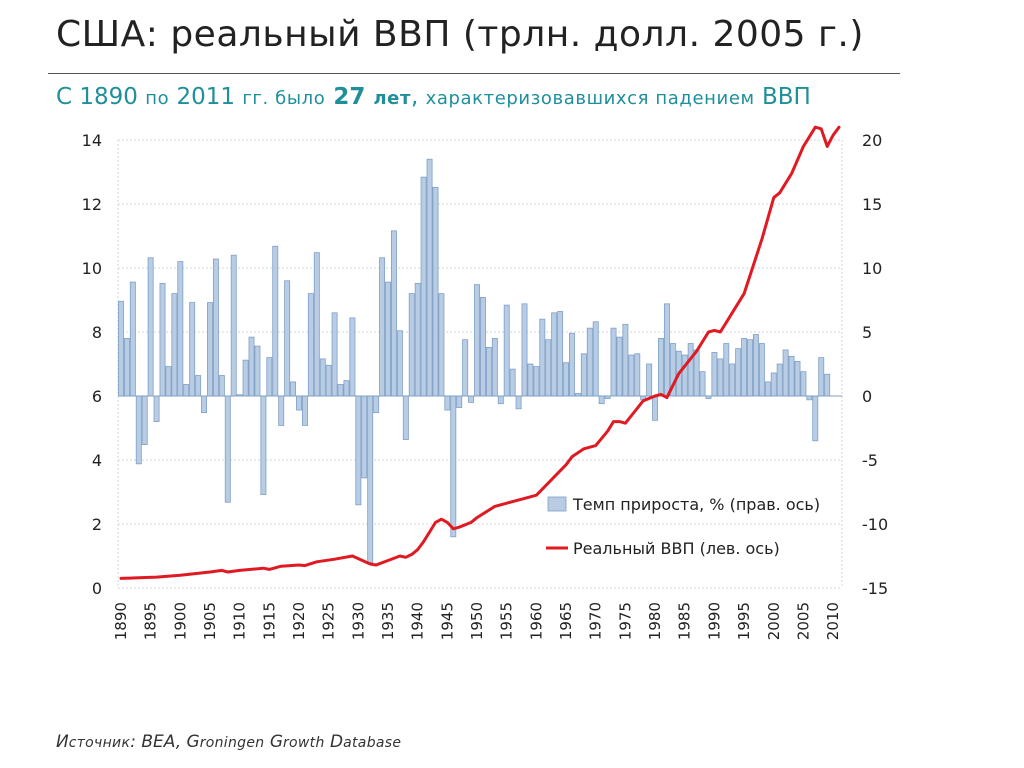 Image resolution: width=1024 pixels, height=768 pixels. What do you see at coordinates (744, 621) in the screenshot?
I see `x-axis-tick: 1995` at bounding box center [744, 621].